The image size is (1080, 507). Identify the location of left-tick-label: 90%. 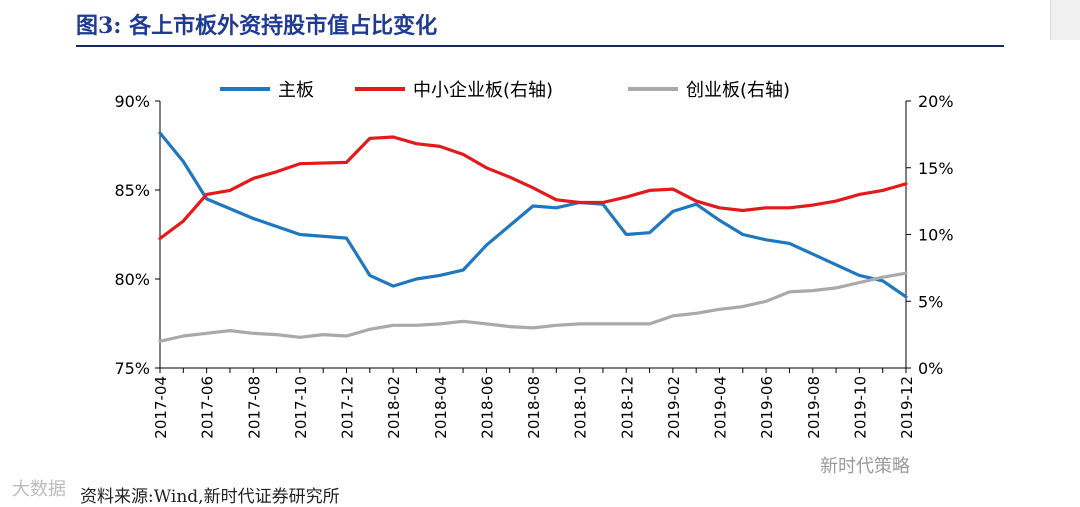
(132, 101).